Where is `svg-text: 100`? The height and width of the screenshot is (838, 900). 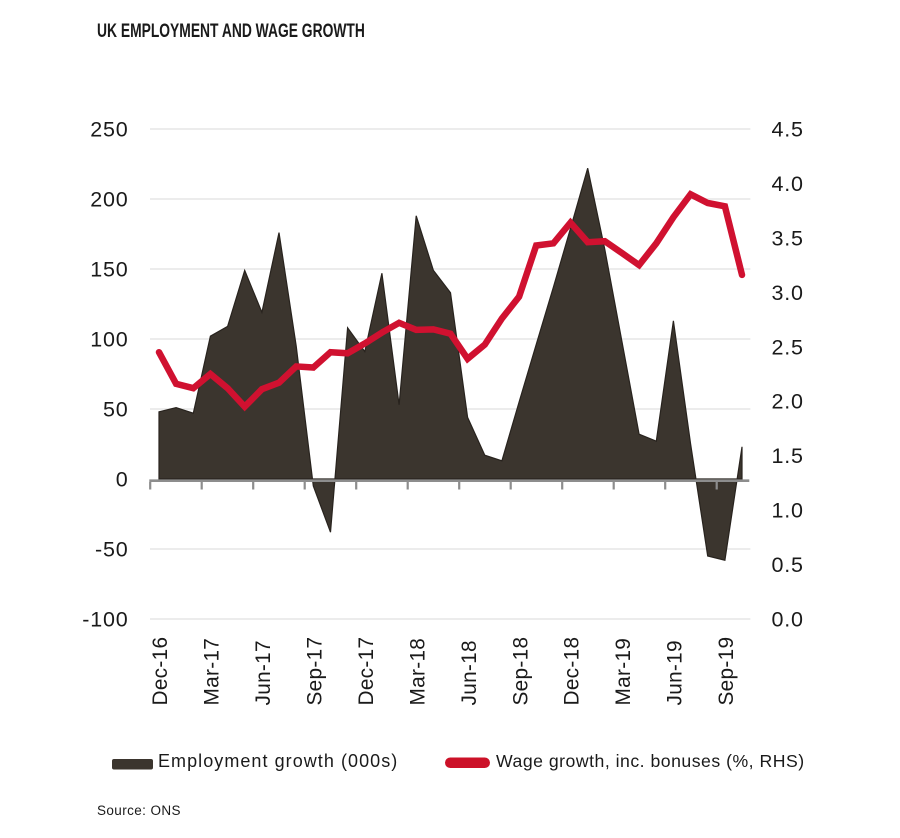
svg-text: 100 is located at coordinates (109, 340).